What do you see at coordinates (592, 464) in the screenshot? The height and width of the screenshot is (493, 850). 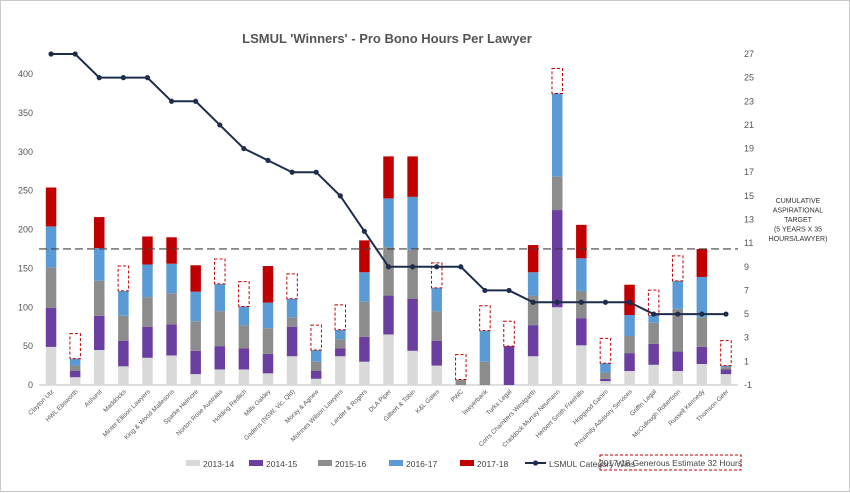 I see `legend-label: LSMUL Category Wins` at bounding box center [592, 464].